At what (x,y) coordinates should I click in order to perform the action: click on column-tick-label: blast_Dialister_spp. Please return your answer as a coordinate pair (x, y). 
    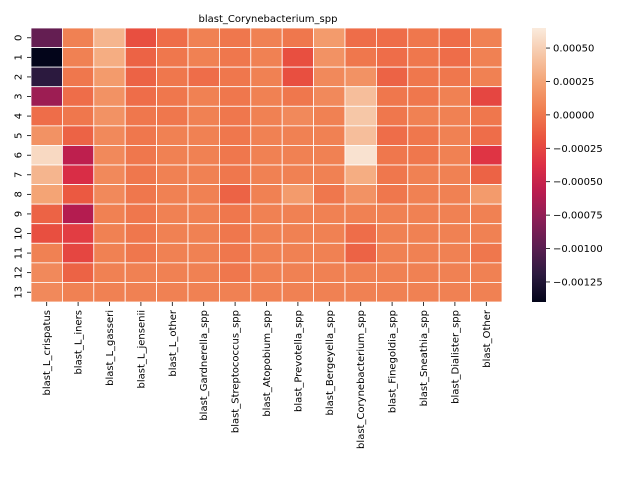
    Looking at the image, I should click on (455, 357).